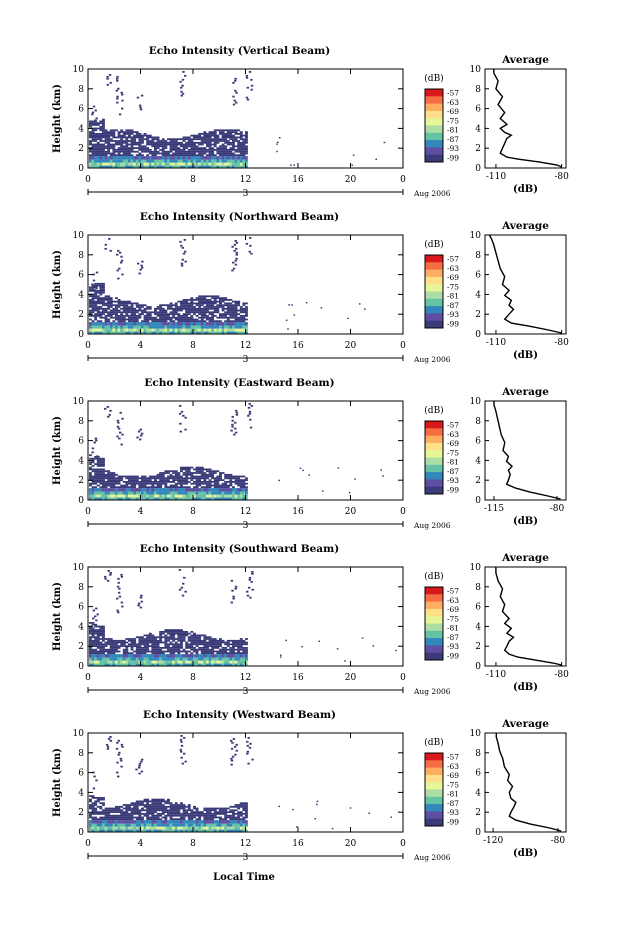 The image size is (619, 929). What do you see at coordinates (453, 637) in the screenshot?
I see `colorbar-tick-label: -87` at bounding box center [453, 637].